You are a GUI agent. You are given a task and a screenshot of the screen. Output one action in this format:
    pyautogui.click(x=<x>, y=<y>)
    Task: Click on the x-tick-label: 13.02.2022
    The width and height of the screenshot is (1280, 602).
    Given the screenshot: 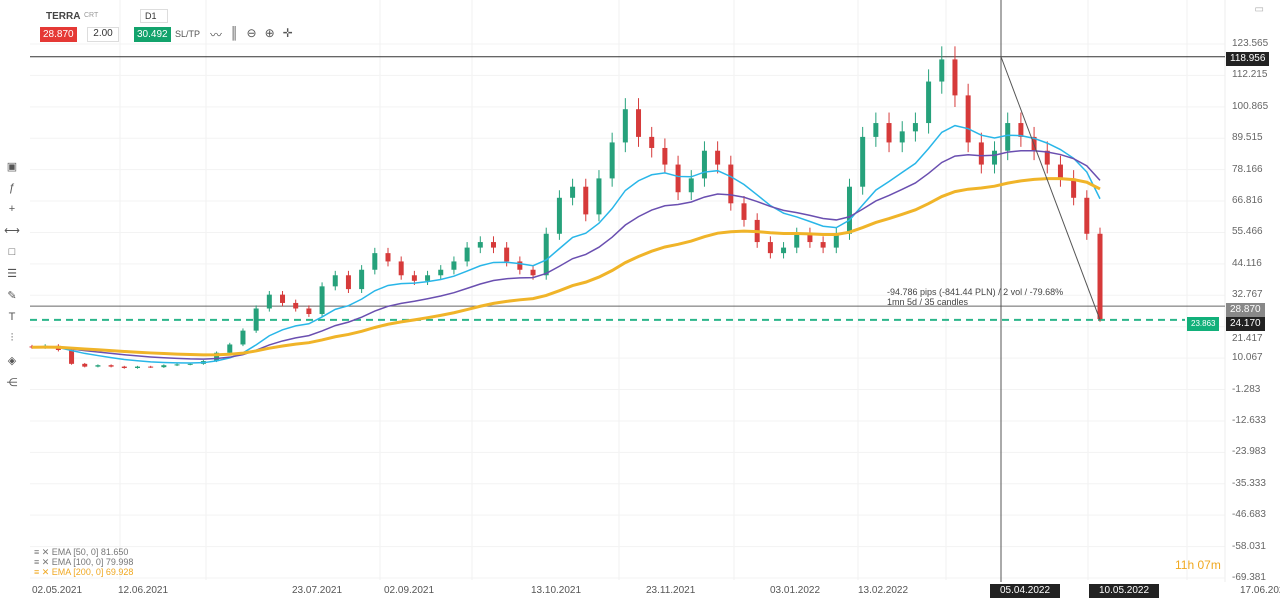 What is the action you would take?
    pyautogui.click(x=883, y=590)
    